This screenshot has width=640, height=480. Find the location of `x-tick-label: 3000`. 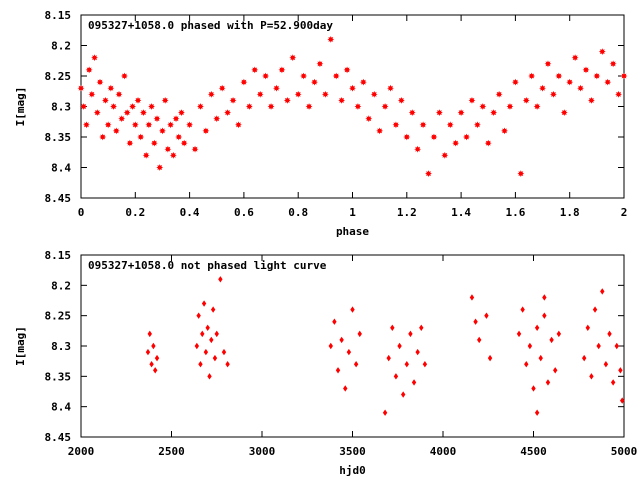

x-tick-label: 3000 is located at coordinates (262, 451).